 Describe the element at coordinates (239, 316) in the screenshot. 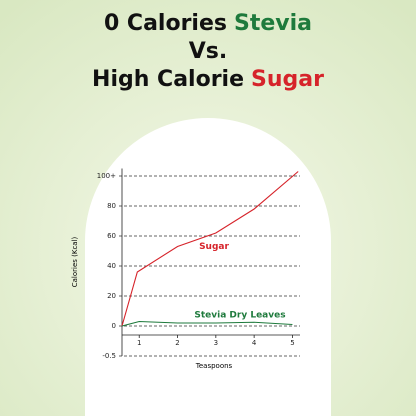

I see `series-label: Stevia Dry Leaves` at that location.